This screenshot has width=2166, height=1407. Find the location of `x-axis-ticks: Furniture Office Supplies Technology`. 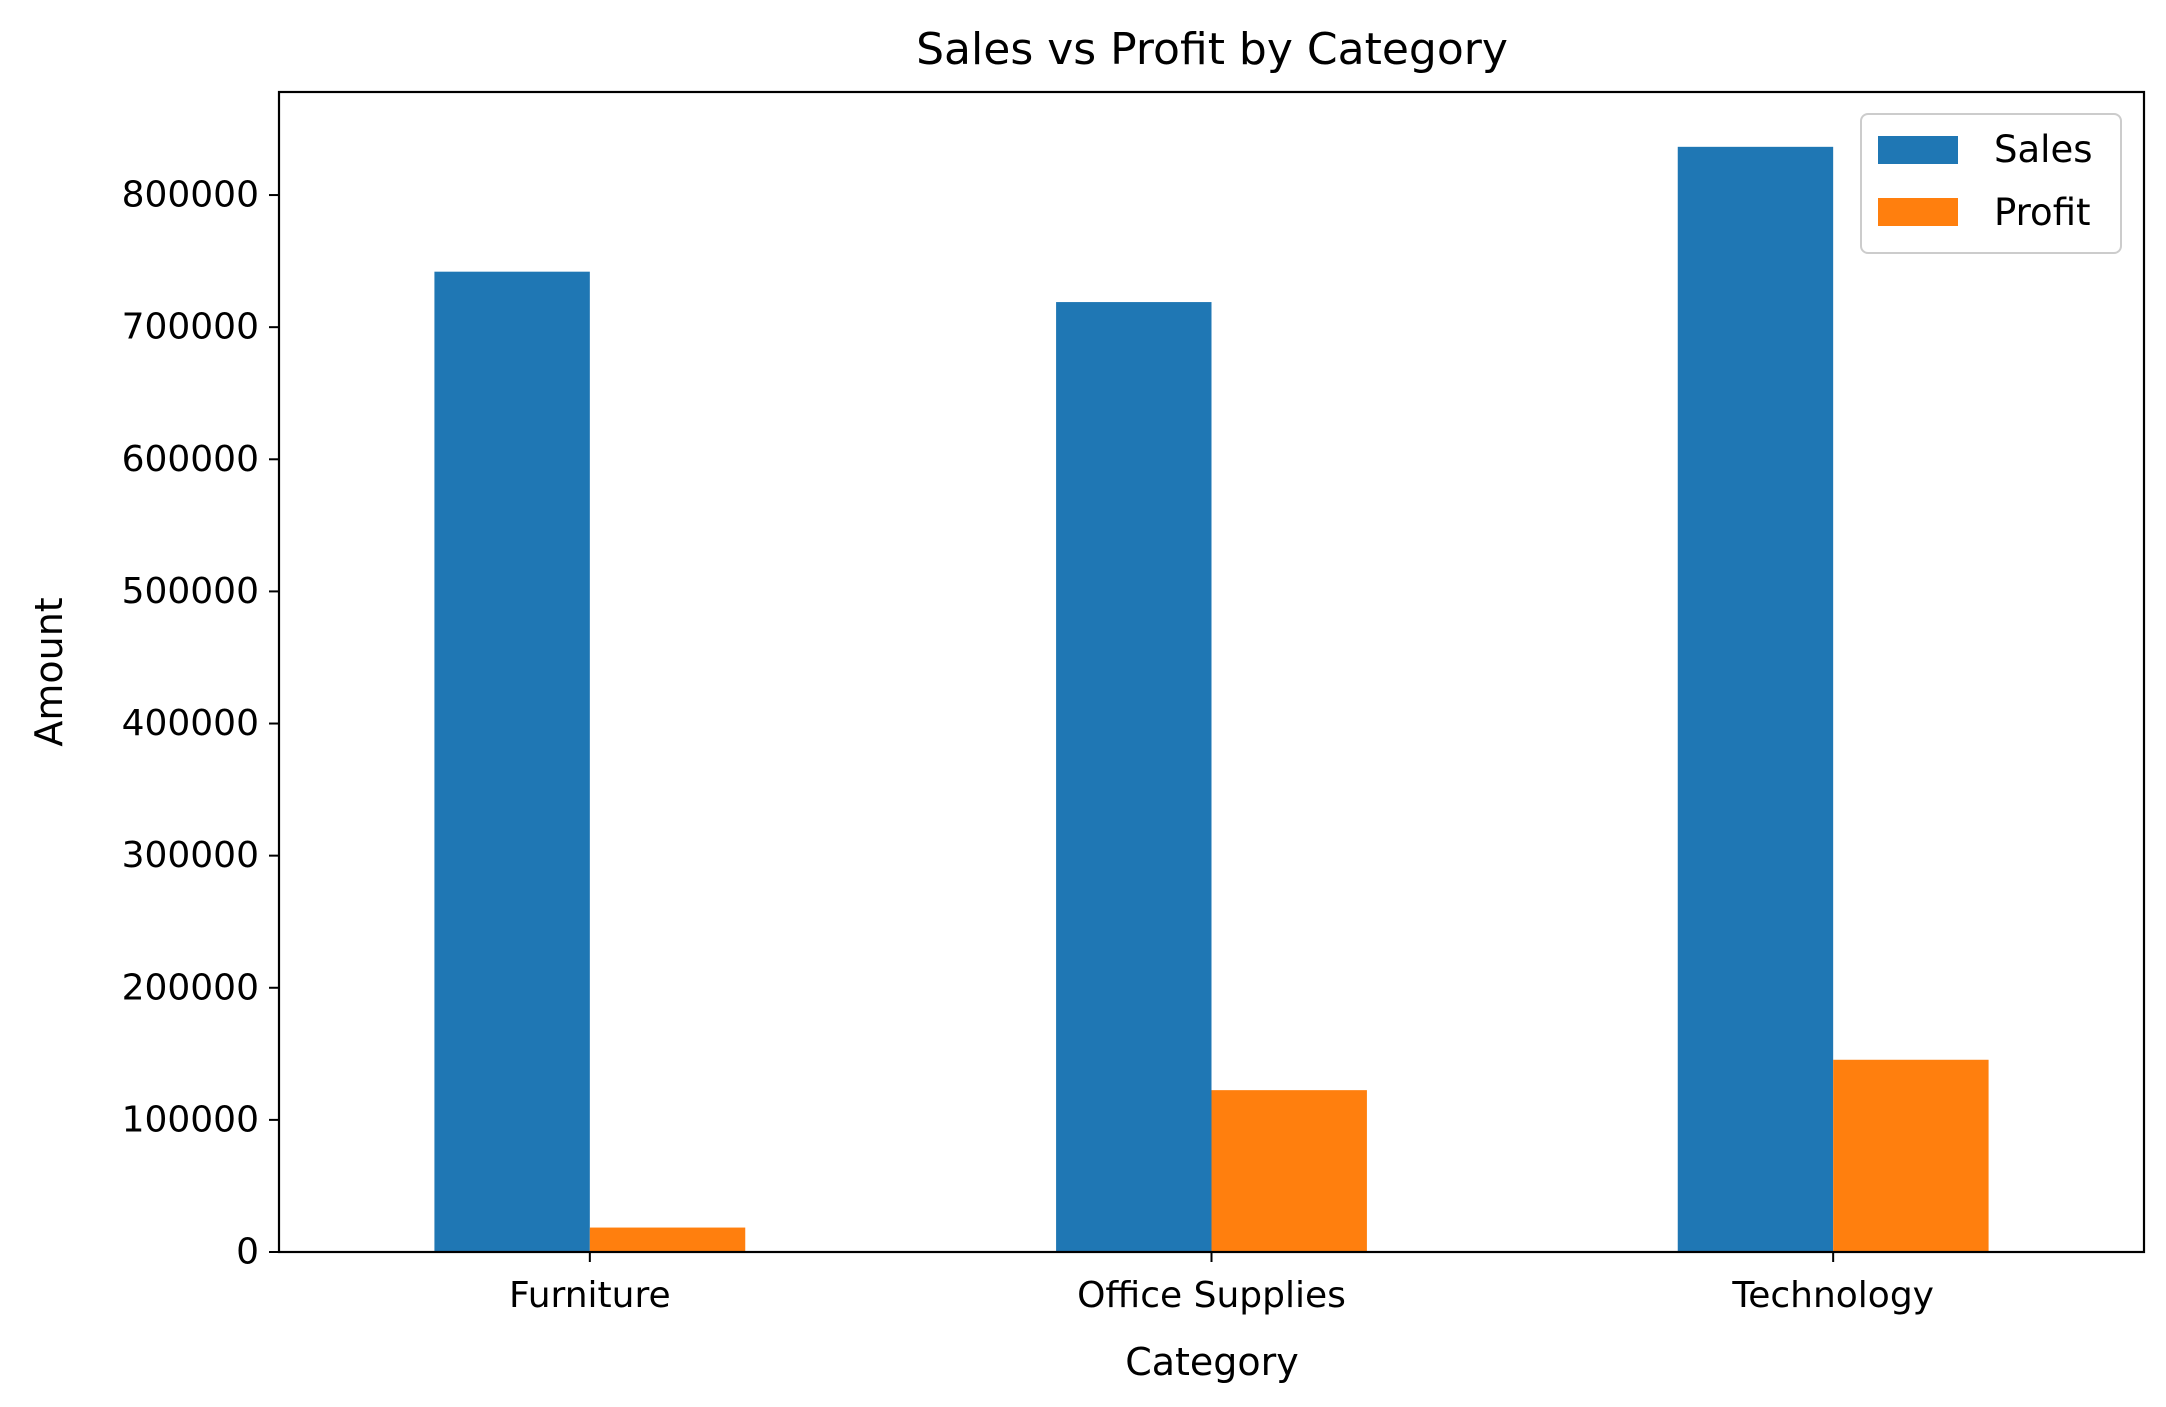

x-axis-ticks: Furniture Office Supplies Technology is located at coordinates (1221, 1284).